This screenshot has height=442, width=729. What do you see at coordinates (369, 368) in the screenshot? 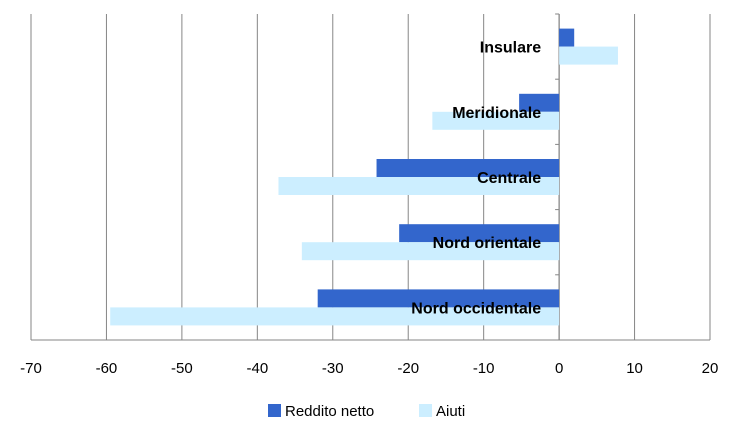
I see `x-tick-labels: -70 -60 -50 -40 -30 -20 -10 0 10 20` at bounding box center [369, 368].